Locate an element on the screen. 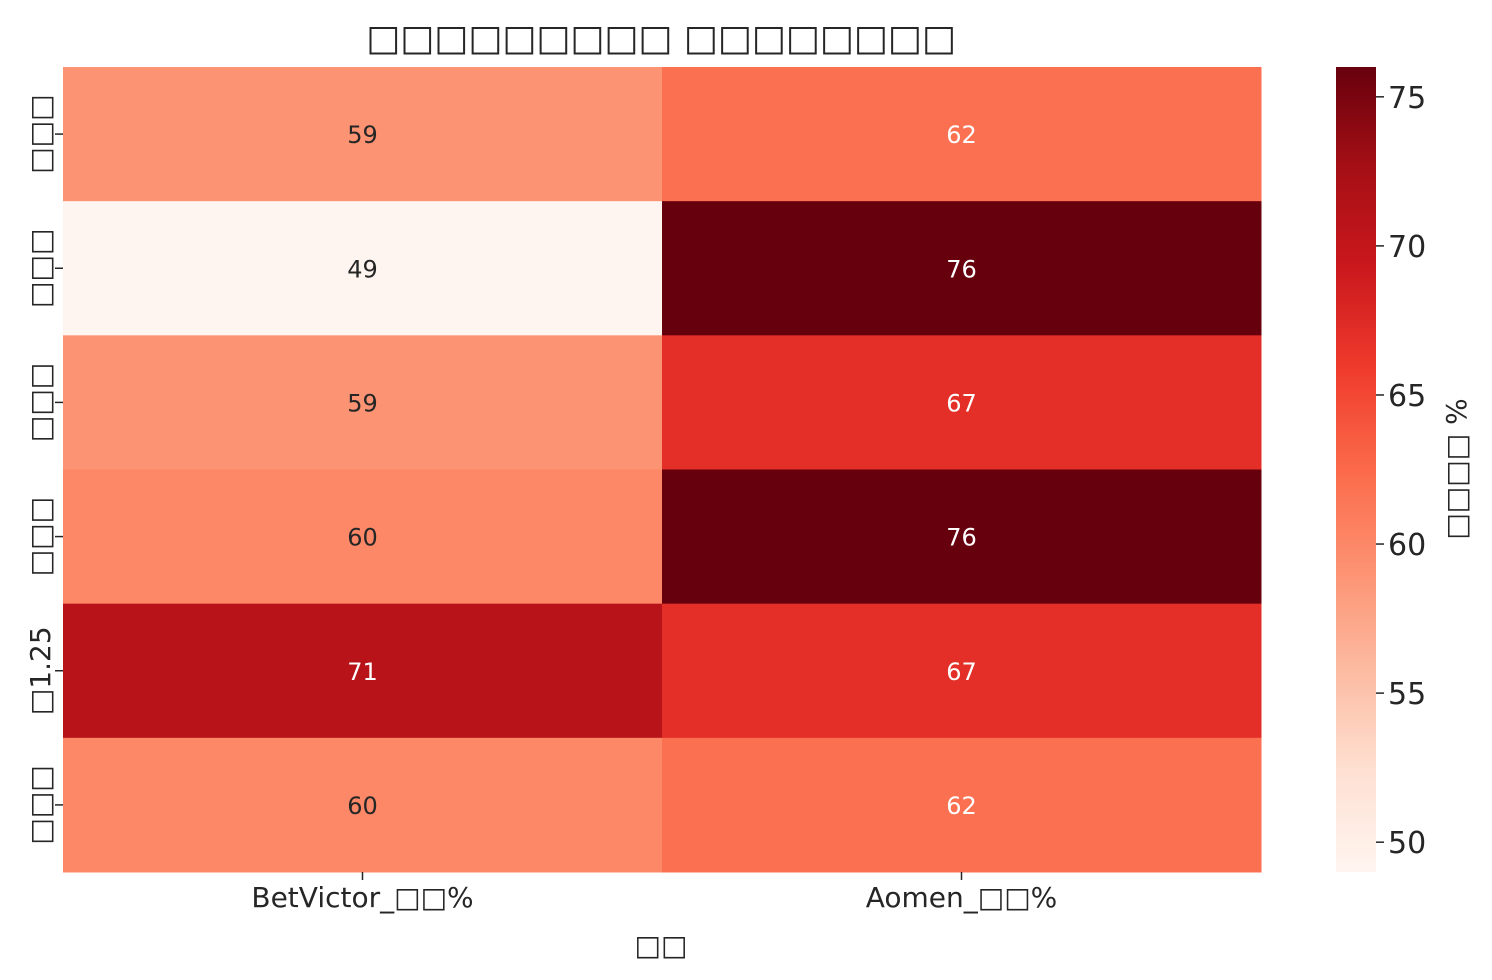 This screenshot has height=980, width=1492. colorbar is located at coordinates (1356, 469).